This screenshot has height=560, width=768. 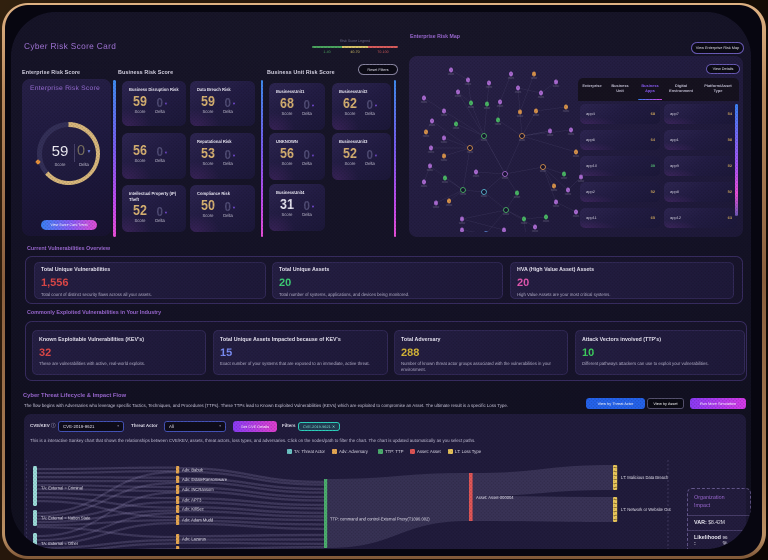 What do you see at coordinates (66, 518) in the screenshot?
I see `svg-text: TA: External = Nation State` at bounding box center [66, 518].